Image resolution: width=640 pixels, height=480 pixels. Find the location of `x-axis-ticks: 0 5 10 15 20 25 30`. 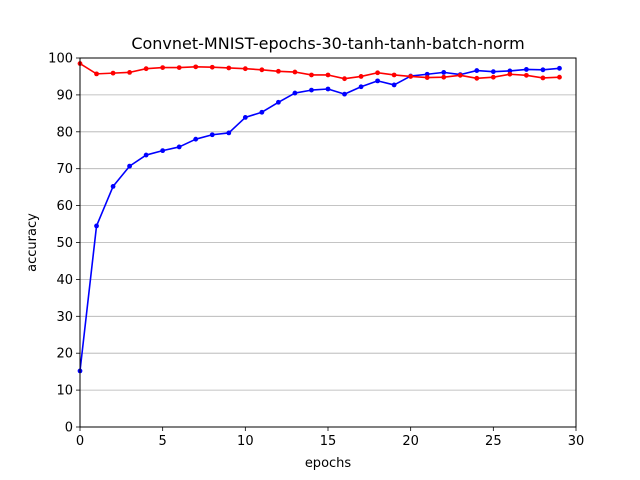

x-axis-ticks: 0 5 10 15 20 25 30 is located at coordinates (330, 438).